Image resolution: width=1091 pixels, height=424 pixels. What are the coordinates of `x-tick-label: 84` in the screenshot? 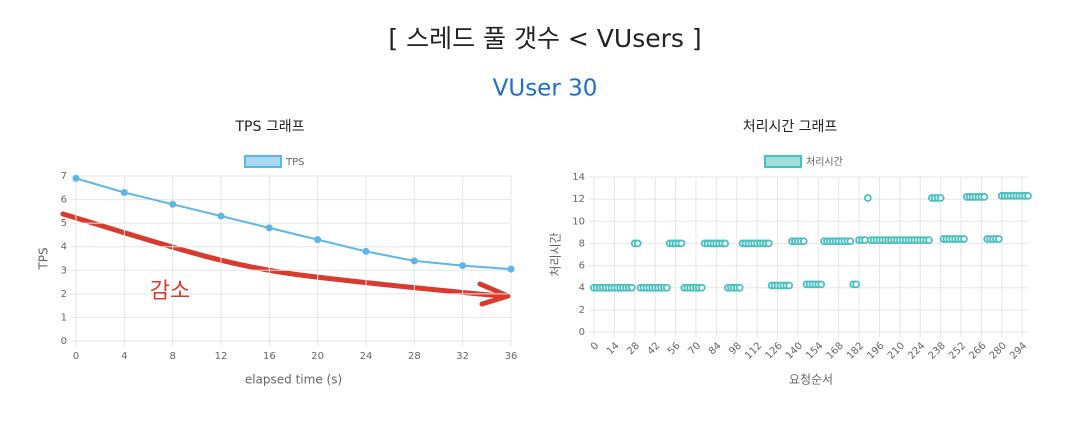 It's located at (715, 348).